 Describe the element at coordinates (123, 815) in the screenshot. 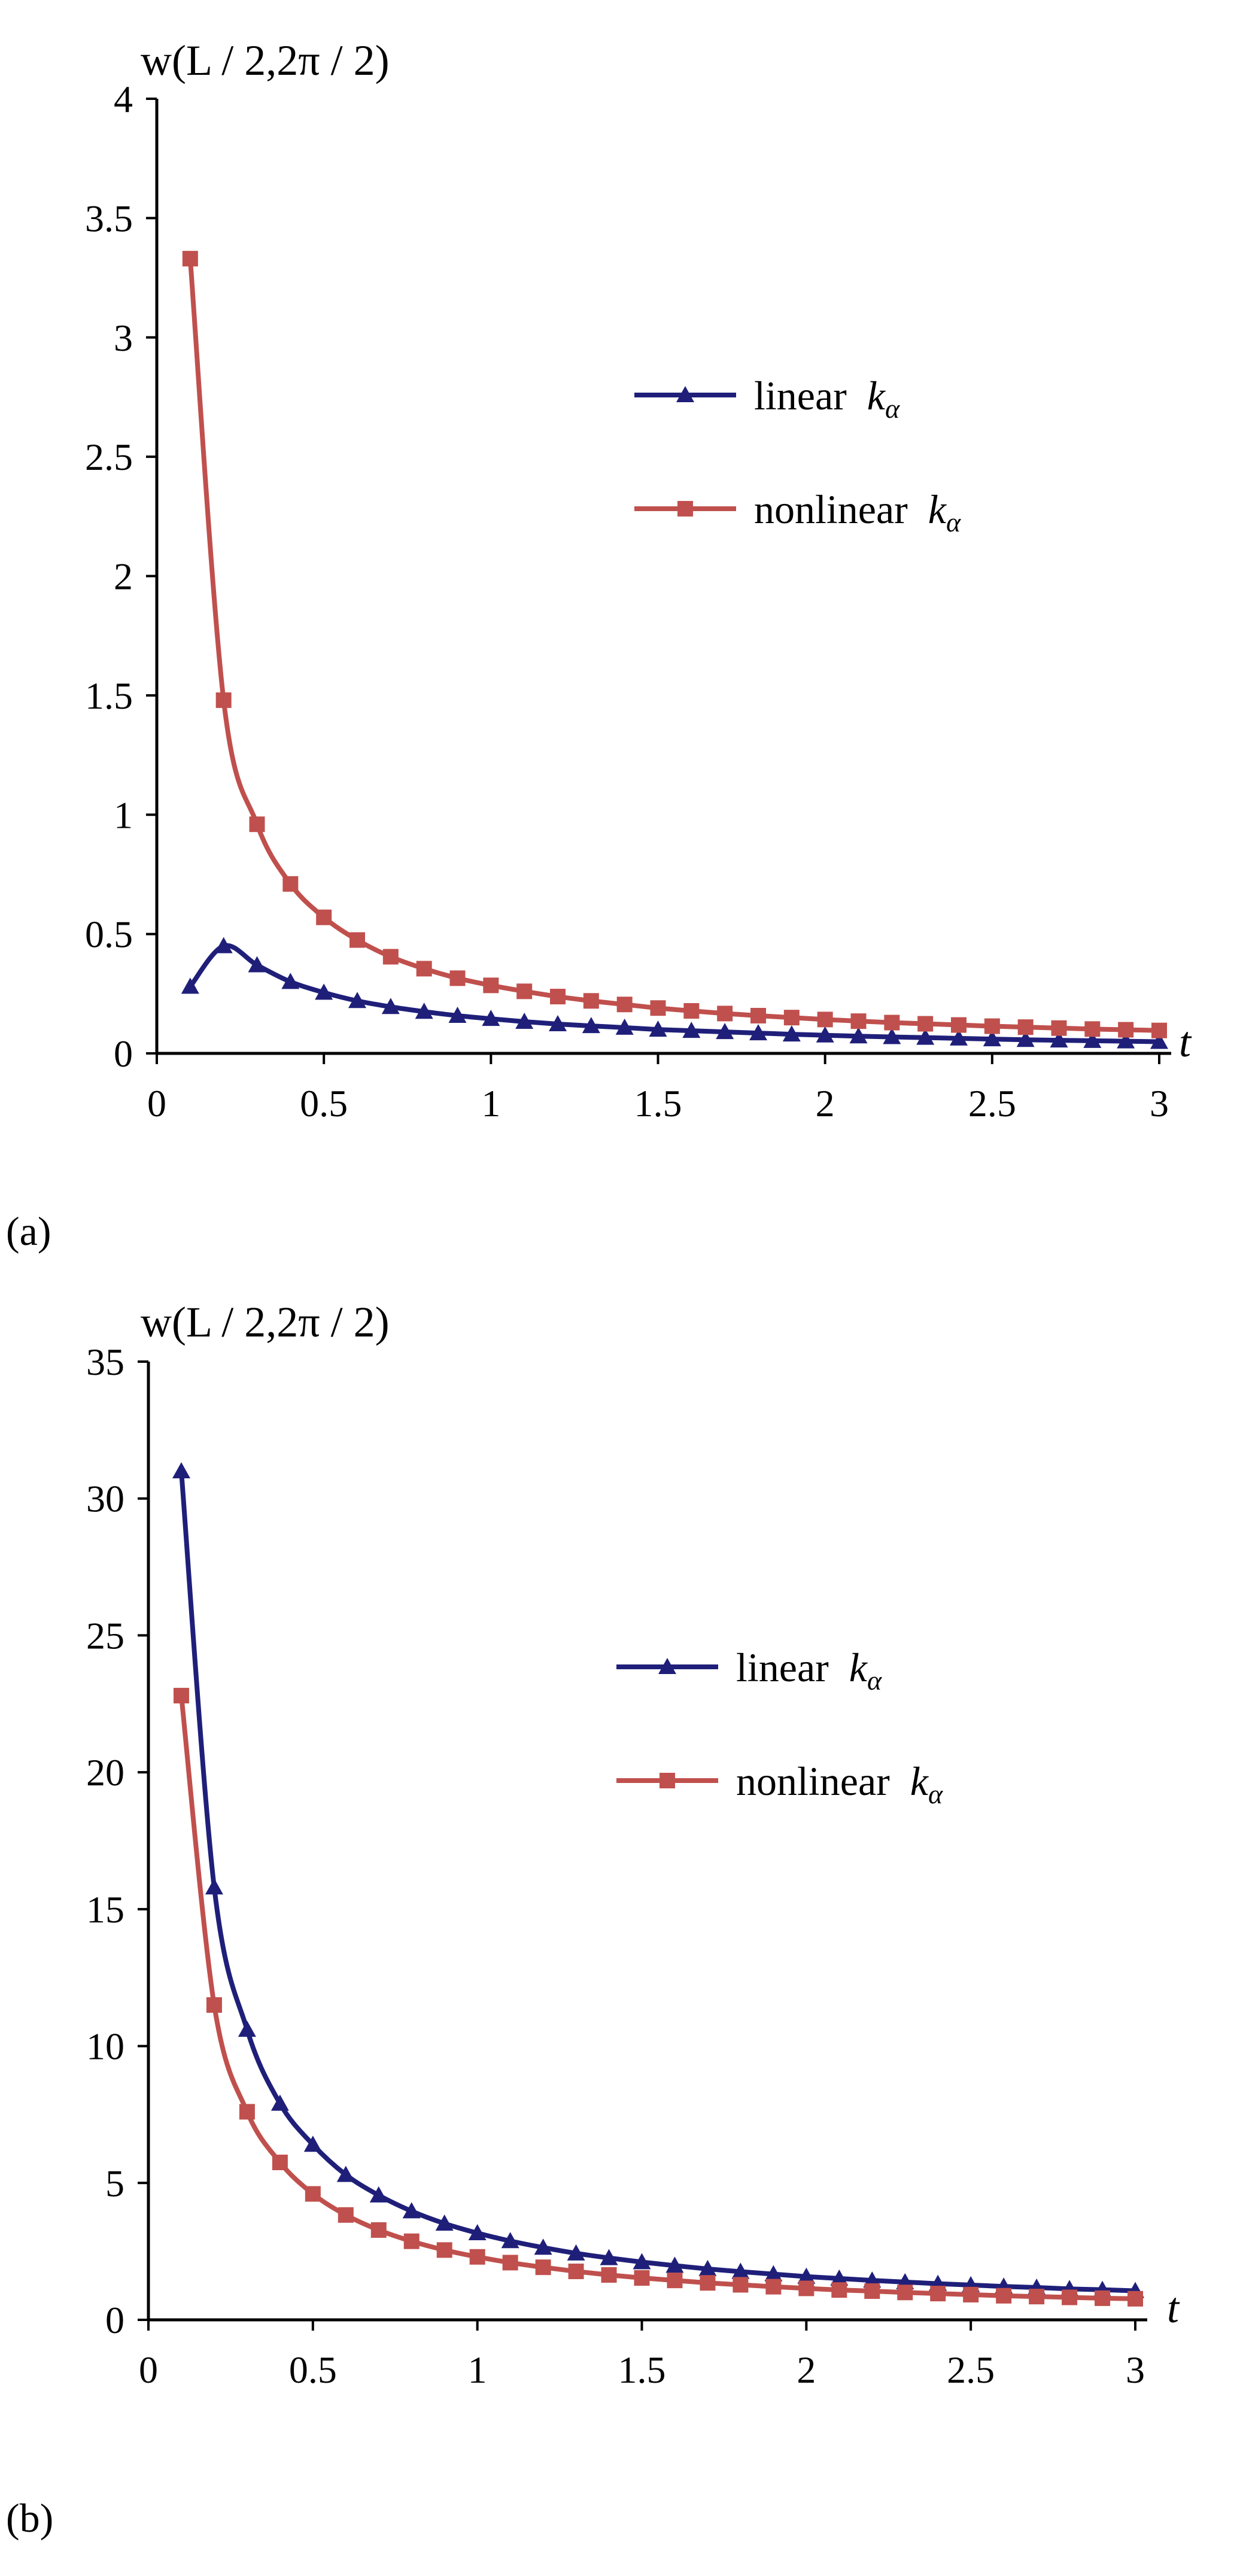

I see `y-tick-label: 1` at that location.